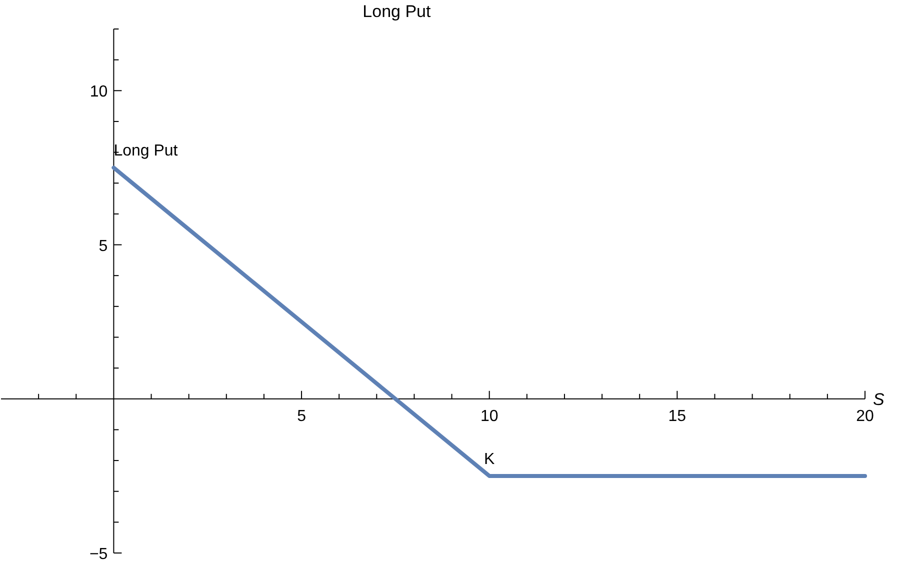 This screenshot has width=910, height=582. What do you see at coordinates (489, 416) in the screenshot?
I see `x-tick-label: 10` at bounding box center [489, 416].